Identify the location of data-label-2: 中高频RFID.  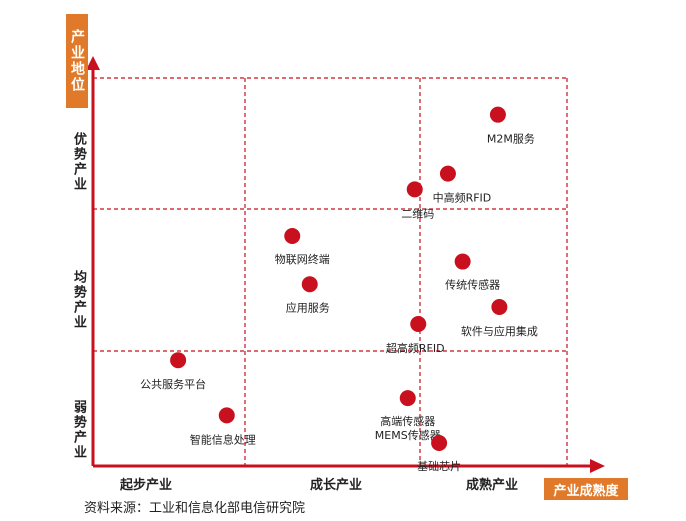
(462, 198).